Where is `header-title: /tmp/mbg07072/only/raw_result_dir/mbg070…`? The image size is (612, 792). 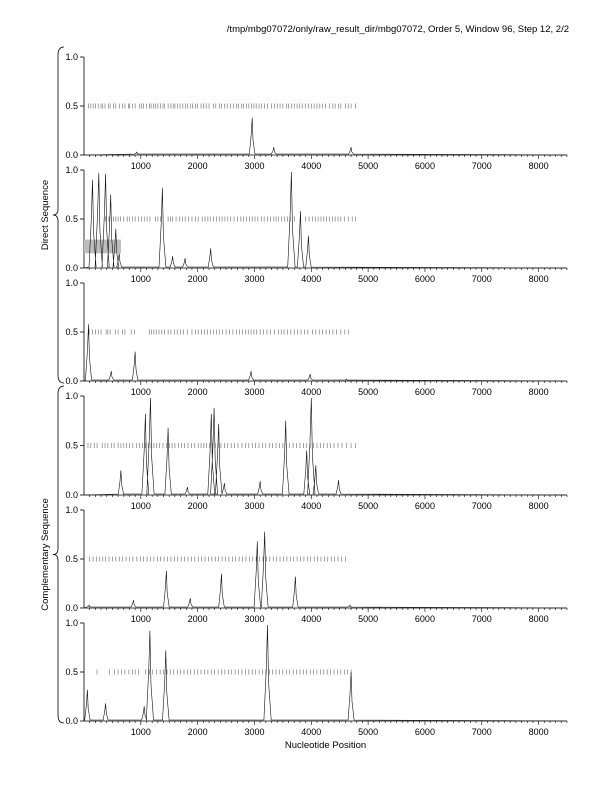
header-title: /tmp/mbg07072/only/raw_result_dir/mbg070… is located at coordinates (397, 29).